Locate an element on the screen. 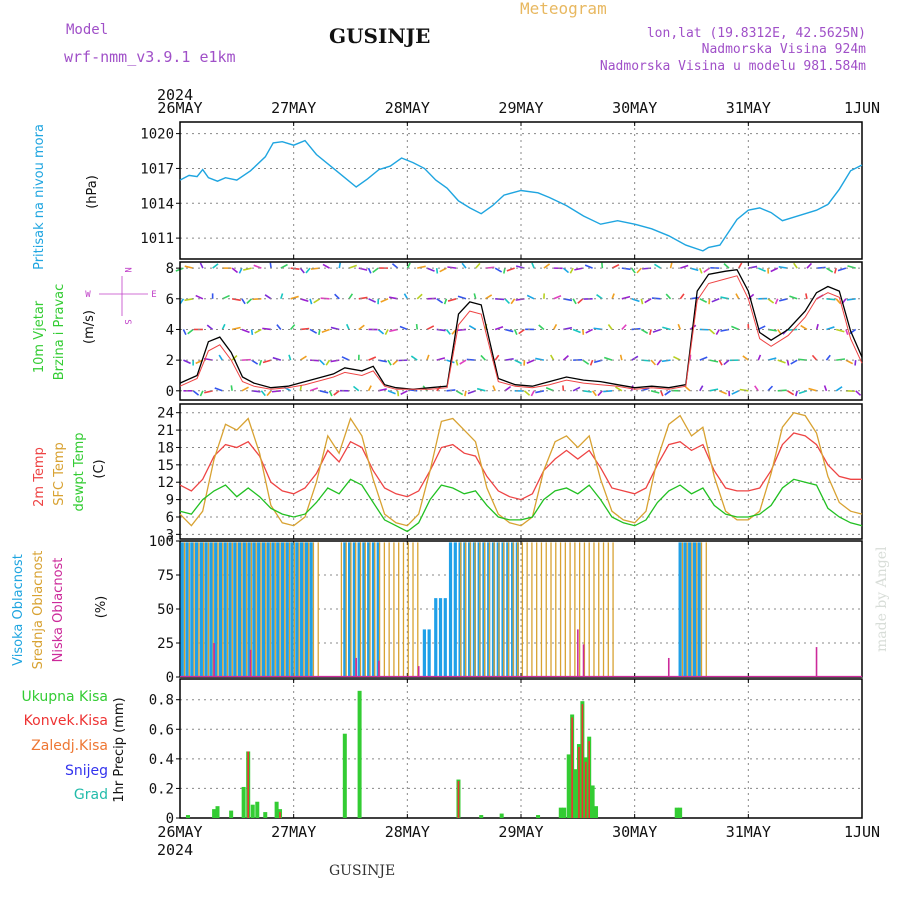 The height and width of the screenshot is (900, 900). wind-speed-line is located at coordinates (521, 329).